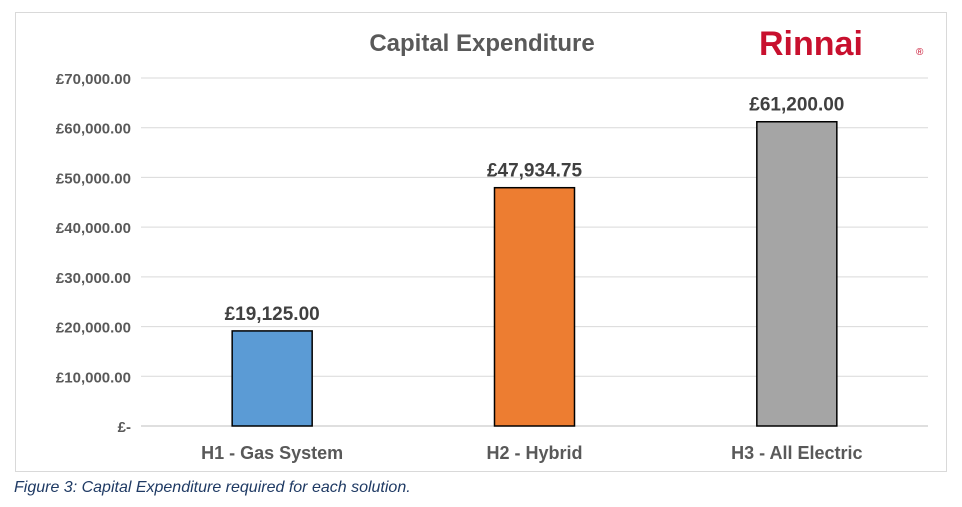 This screenshot has height=507, width=962. Describe the element at coordinates (93, 178) in the screenshot. I see `y-tick-label: £50,000.00` at that location.